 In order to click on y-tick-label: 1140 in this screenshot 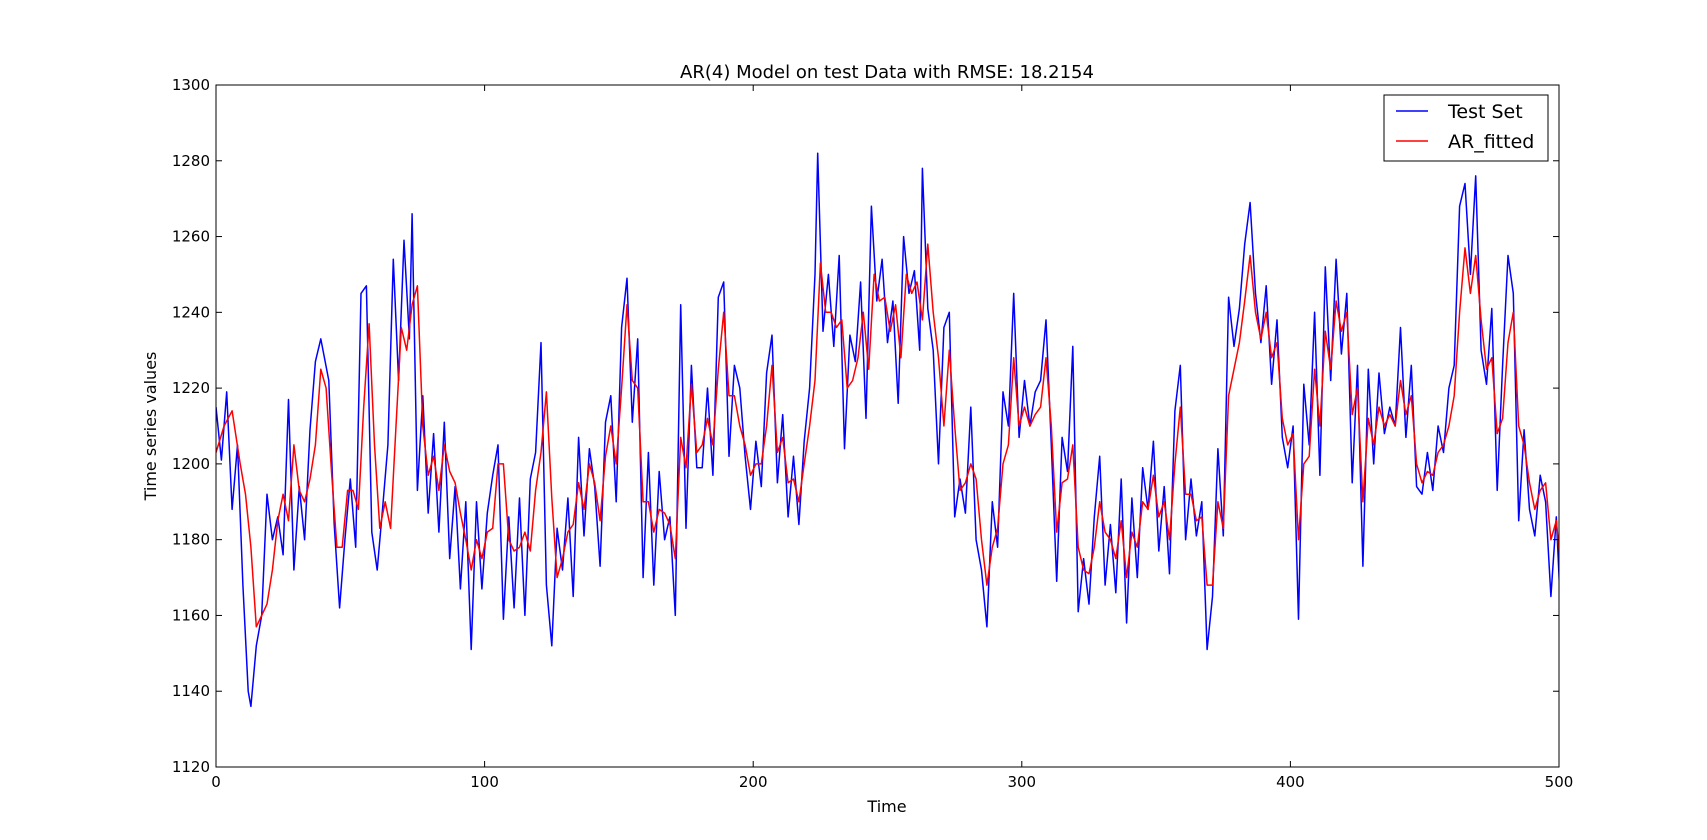, I will do `click(191, 691)`.